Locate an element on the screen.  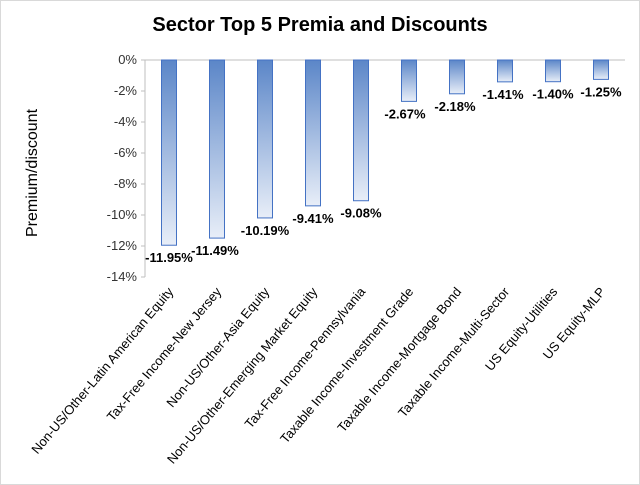
data-label: -2.18% is located at coordinates (455, 106).